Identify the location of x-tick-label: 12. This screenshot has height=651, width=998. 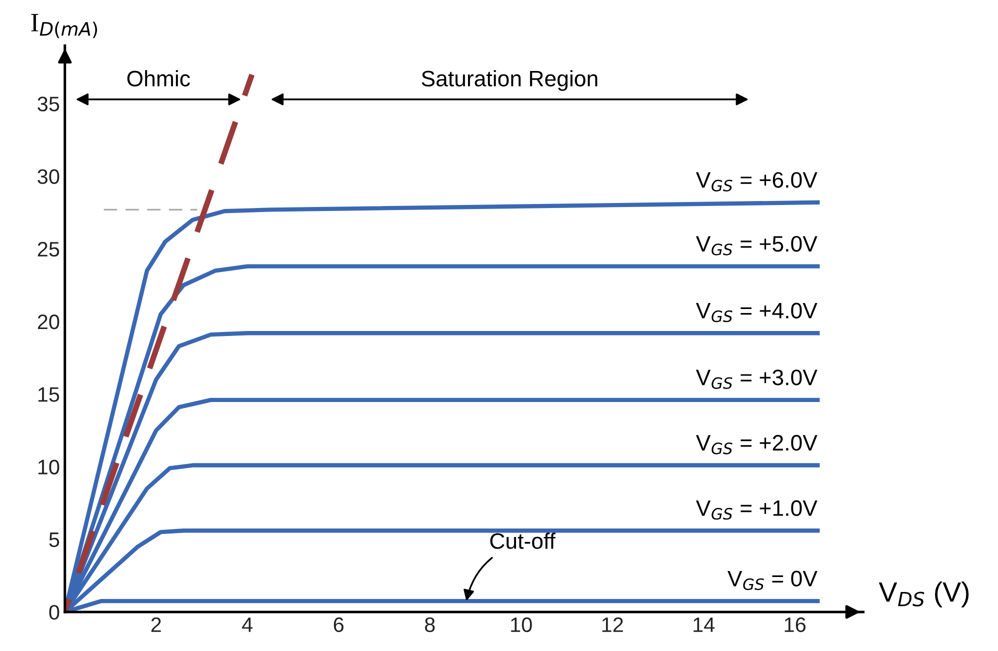
(612, 624).